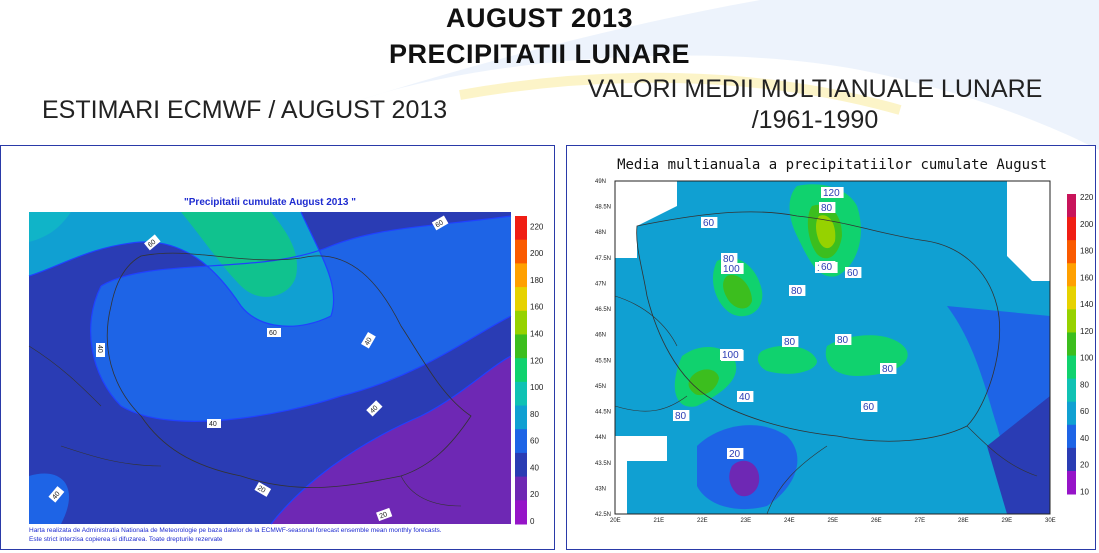  What do you see at coordinates (537, 334) in the screenshot?
I see `legend-value: 140` at bounding box center [537, 334].